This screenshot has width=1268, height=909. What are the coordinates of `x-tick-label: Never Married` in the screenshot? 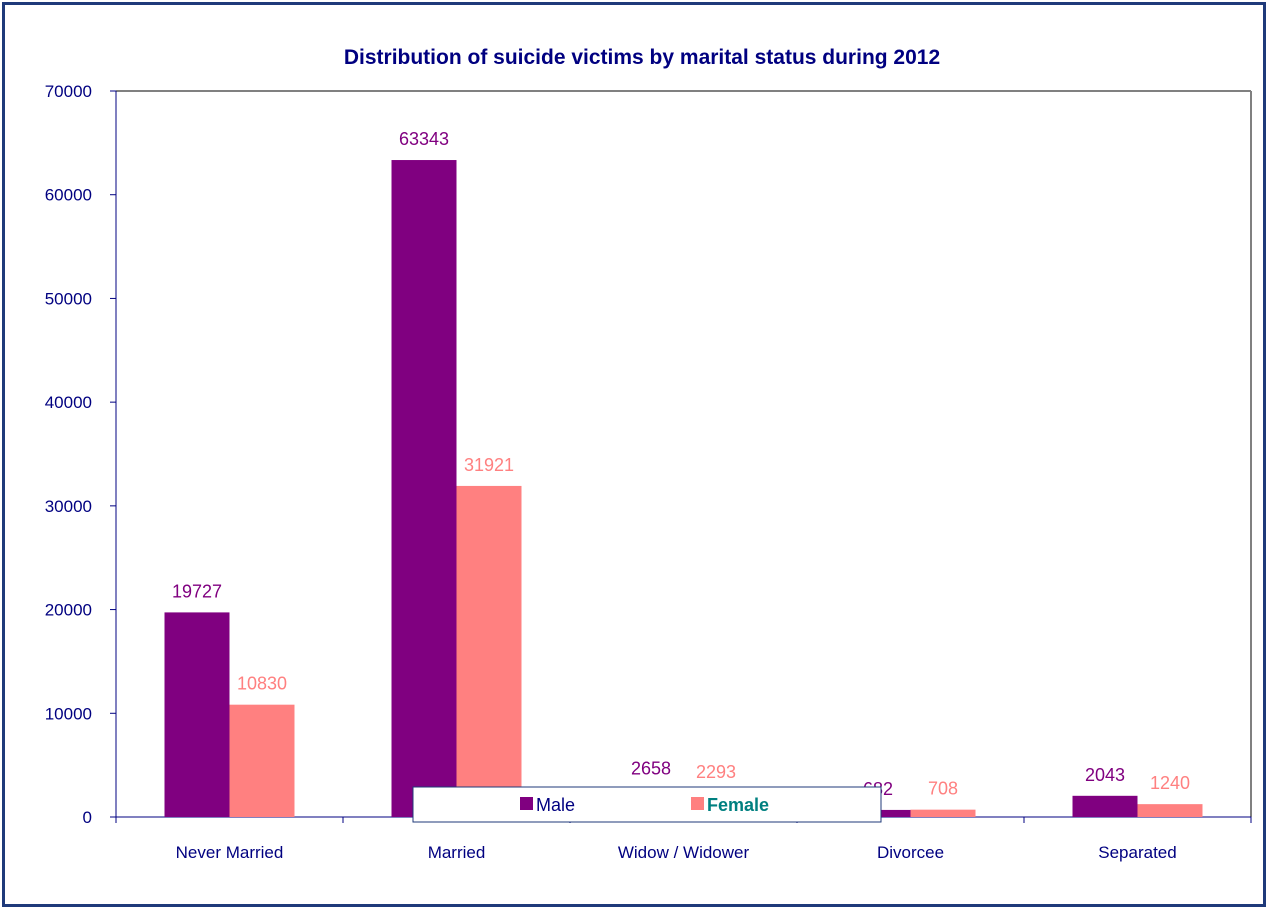 It's located at (230, 852).